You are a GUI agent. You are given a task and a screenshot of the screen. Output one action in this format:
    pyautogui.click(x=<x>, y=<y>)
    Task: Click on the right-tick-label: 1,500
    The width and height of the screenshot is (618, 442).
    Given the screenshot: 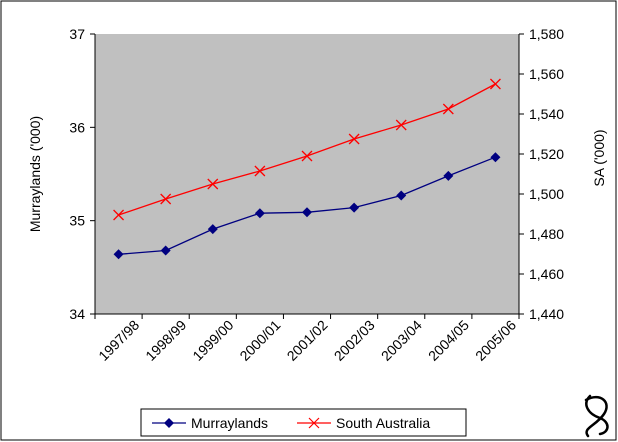 What is the action you would take?
    pyautogui.click(x=546, y=194)
    